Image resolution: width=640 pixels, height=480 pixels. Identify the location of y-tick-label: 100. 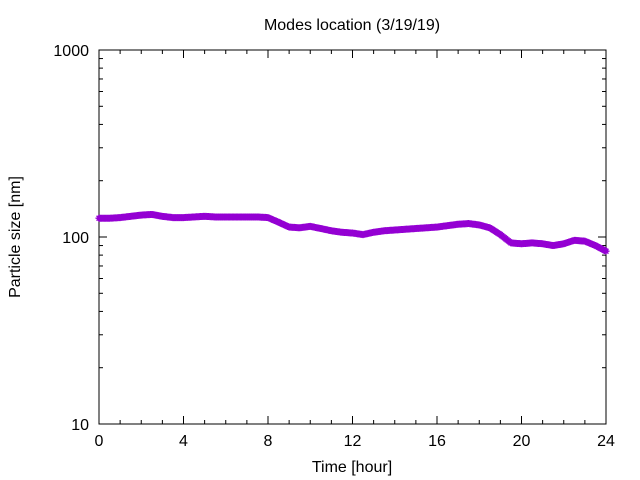
(75, 238).